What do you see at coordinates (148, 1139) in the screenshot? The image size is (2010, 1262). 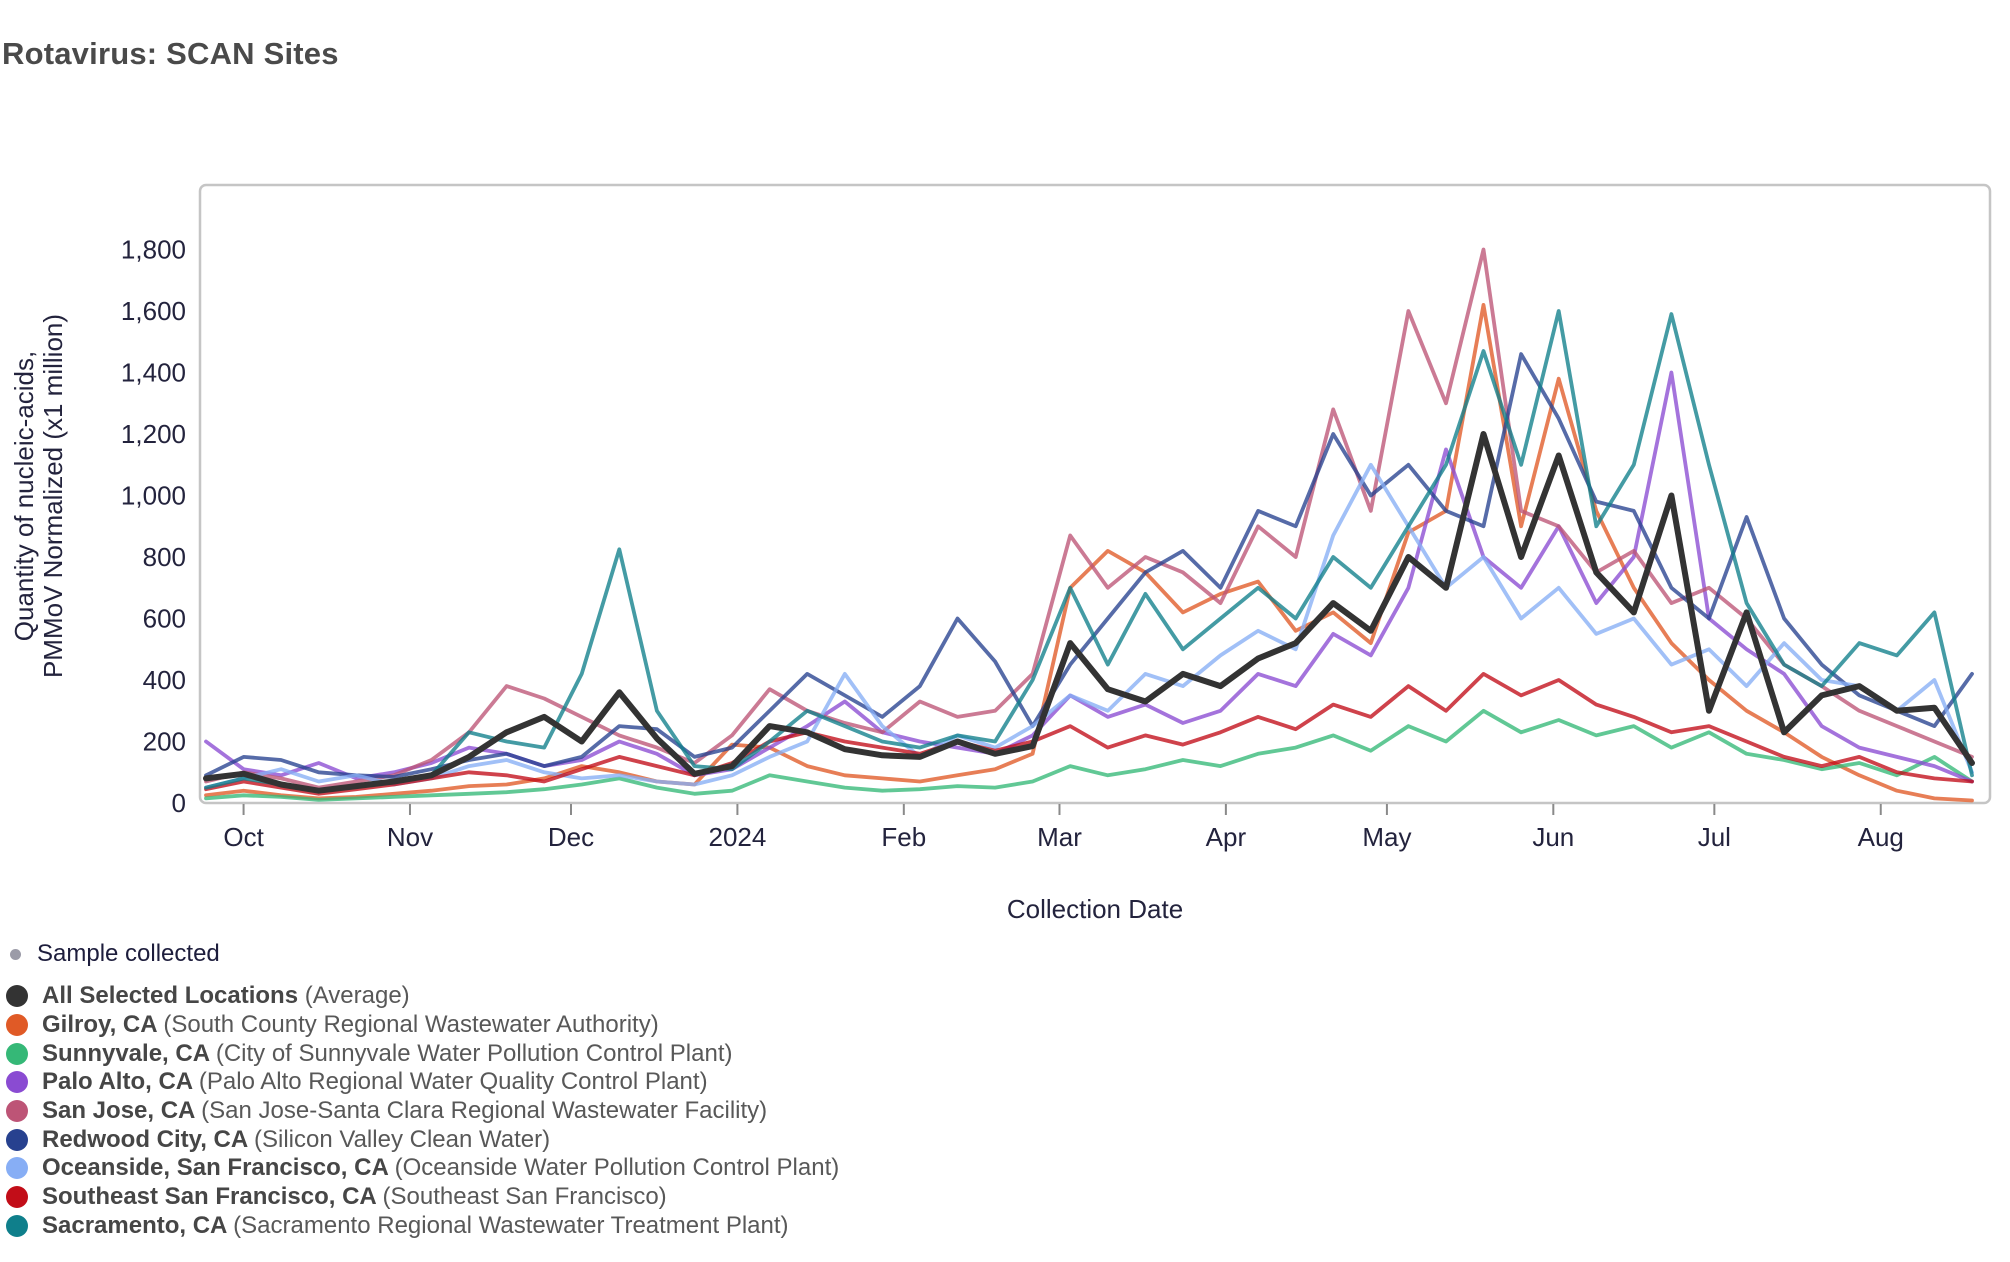 I see `legend-item-name: Redwood City, CA` at bounding box center [148, 1139].